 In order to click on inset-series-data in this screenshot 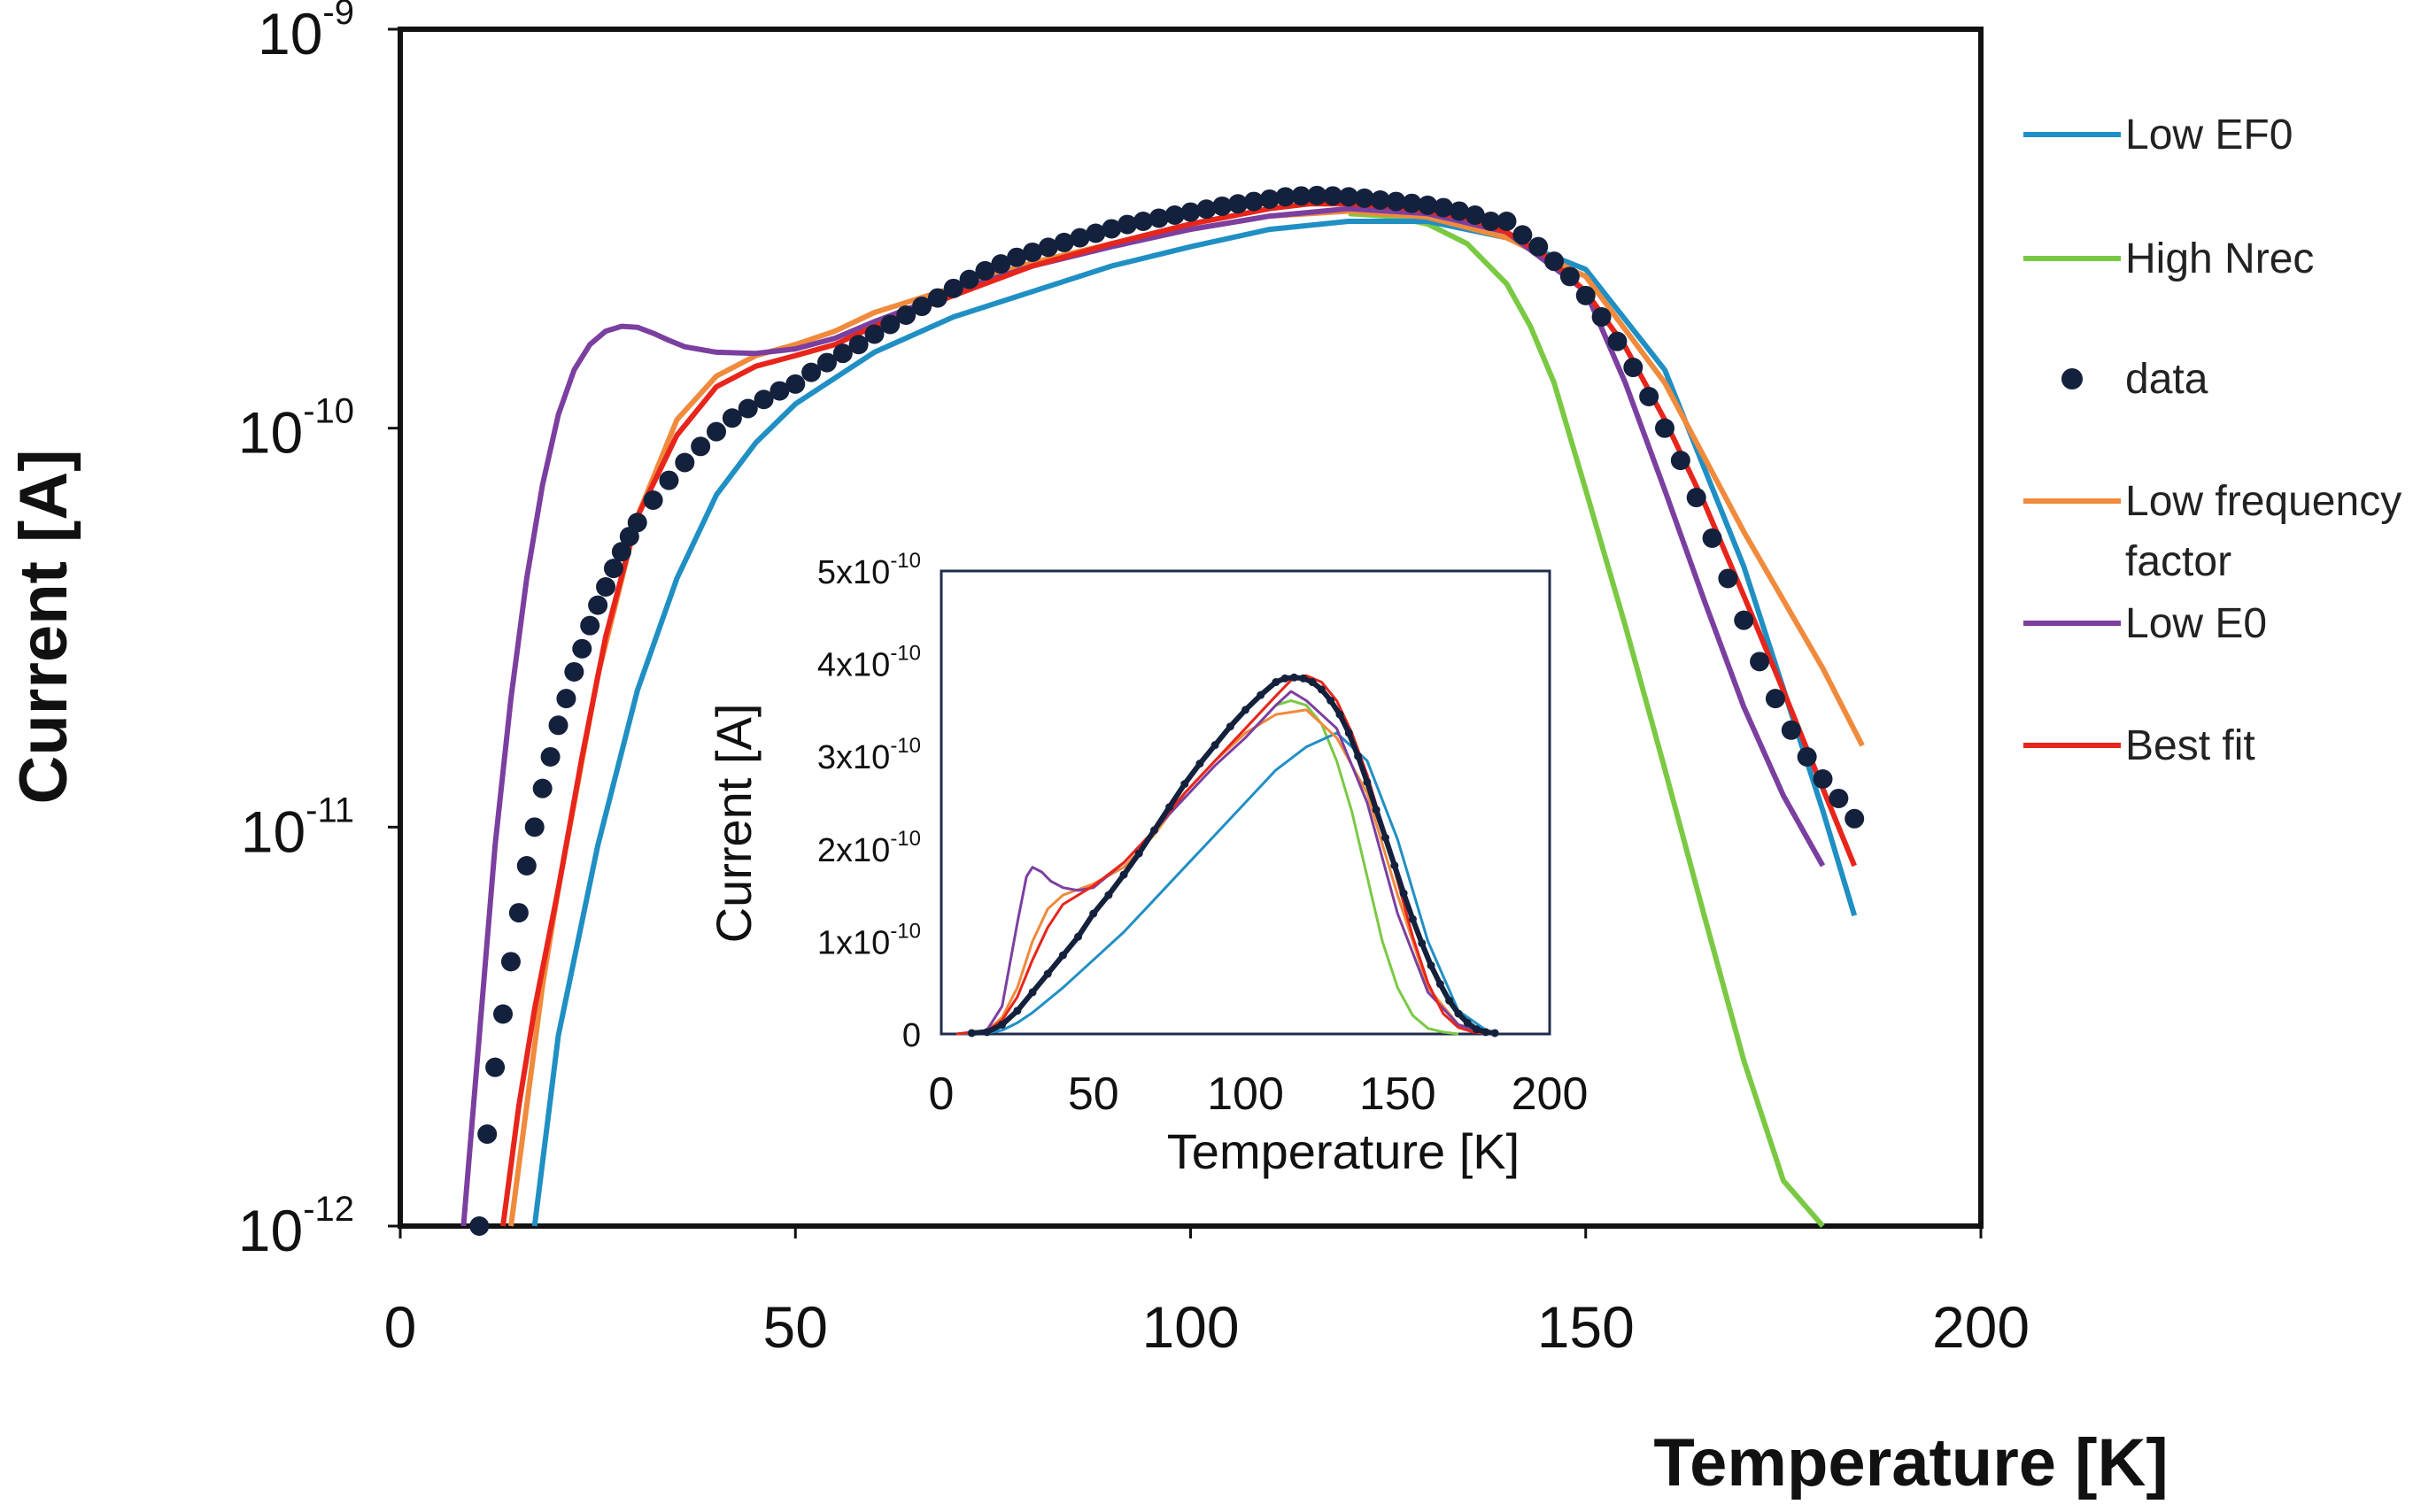, I will do `click(1233, 855)`.